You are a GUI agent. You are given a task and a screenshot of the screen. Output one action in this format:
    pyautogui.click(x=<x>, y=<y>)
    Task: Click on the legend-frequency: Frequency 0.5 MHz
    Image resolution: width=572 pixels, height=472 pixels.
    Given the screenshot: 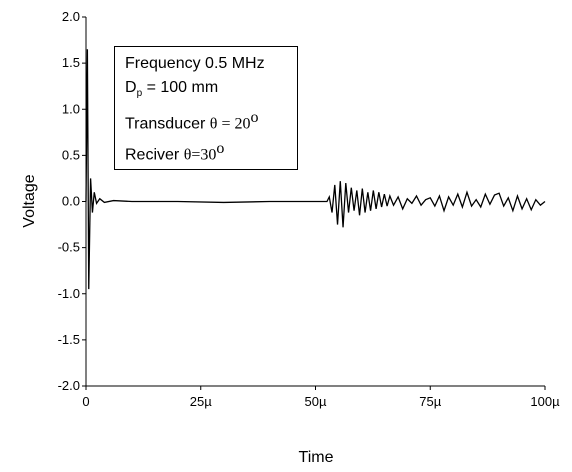 What is the action you would take?
    pyautogui.click(x=195, y=63)
    